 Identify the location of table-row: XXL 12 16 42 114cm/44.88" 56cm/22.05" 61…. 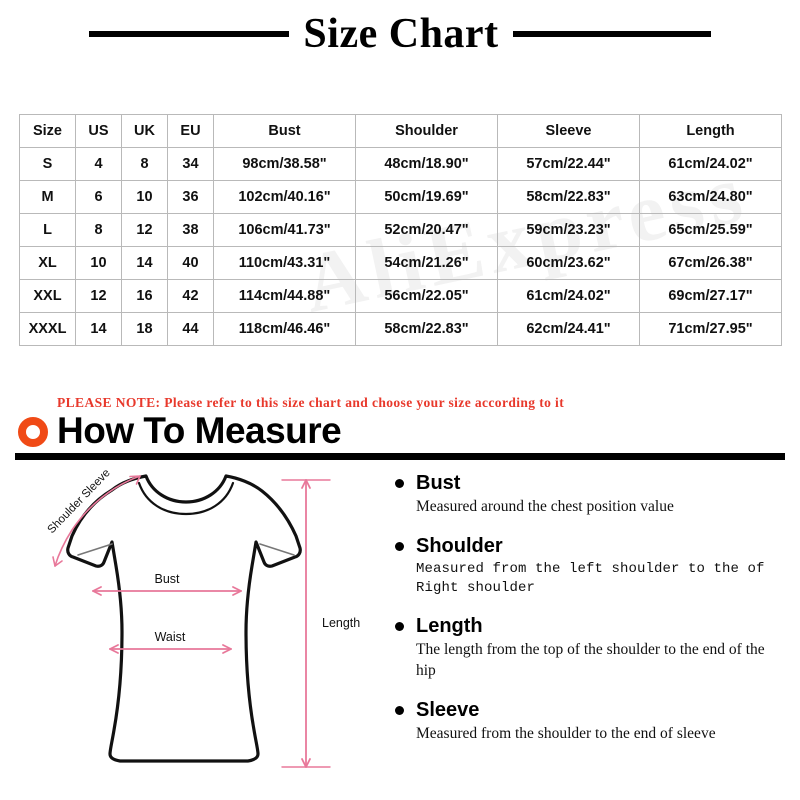
(400, 296).